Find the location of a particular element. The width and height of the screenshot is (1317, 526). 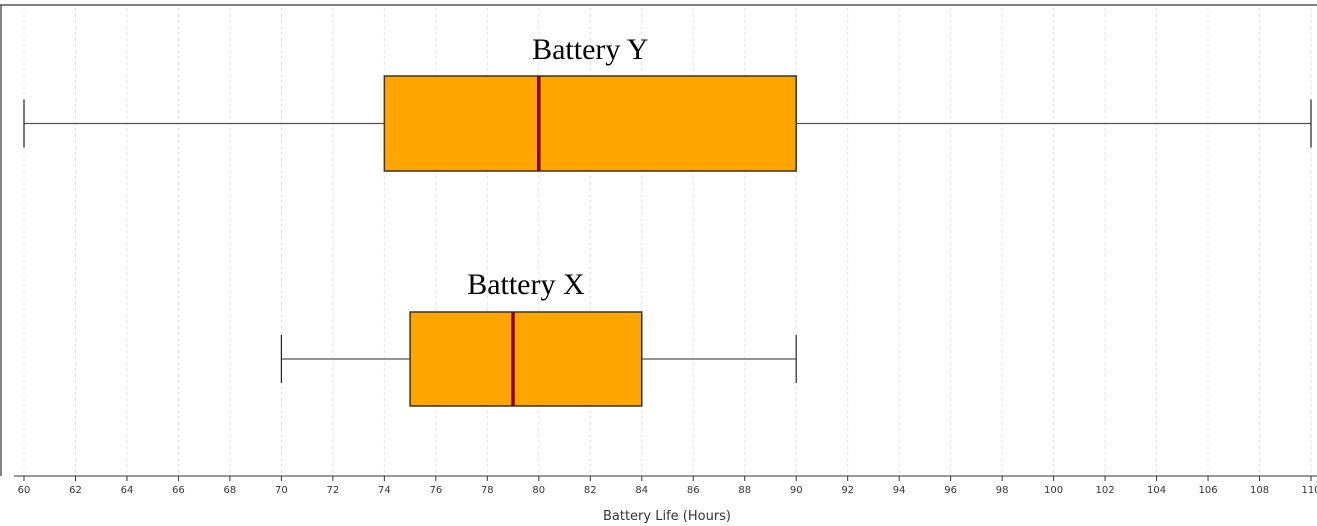

series-label: Battery Y is located at coordinates (590, 49).